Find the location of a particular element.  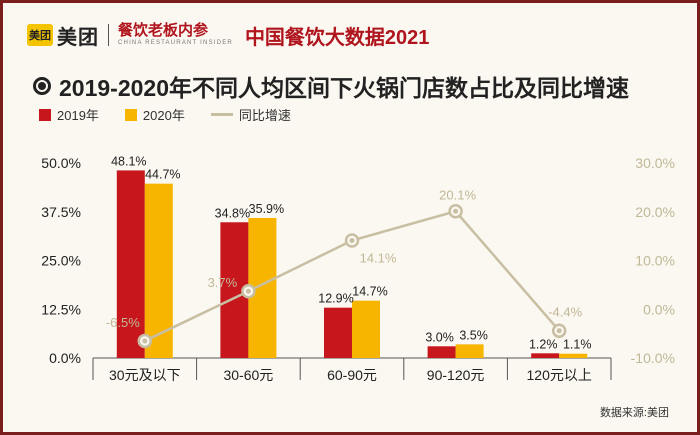

y-right-tick-label: -10.0% is located at coordinates (653, 358).